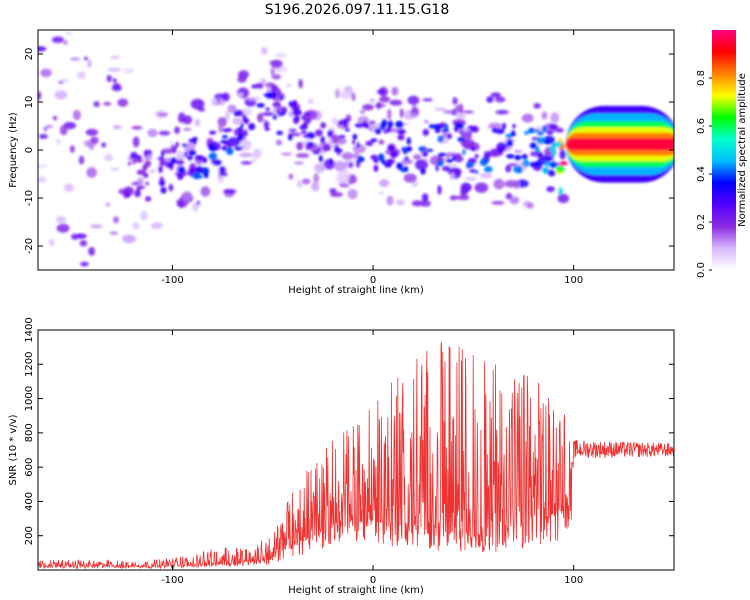 The image size is (750, 600). What do you see at coordinates (701, 126) in the screenshot?
I see `colorbar-tick-label: 0.6` at bounding box center [701, 126].